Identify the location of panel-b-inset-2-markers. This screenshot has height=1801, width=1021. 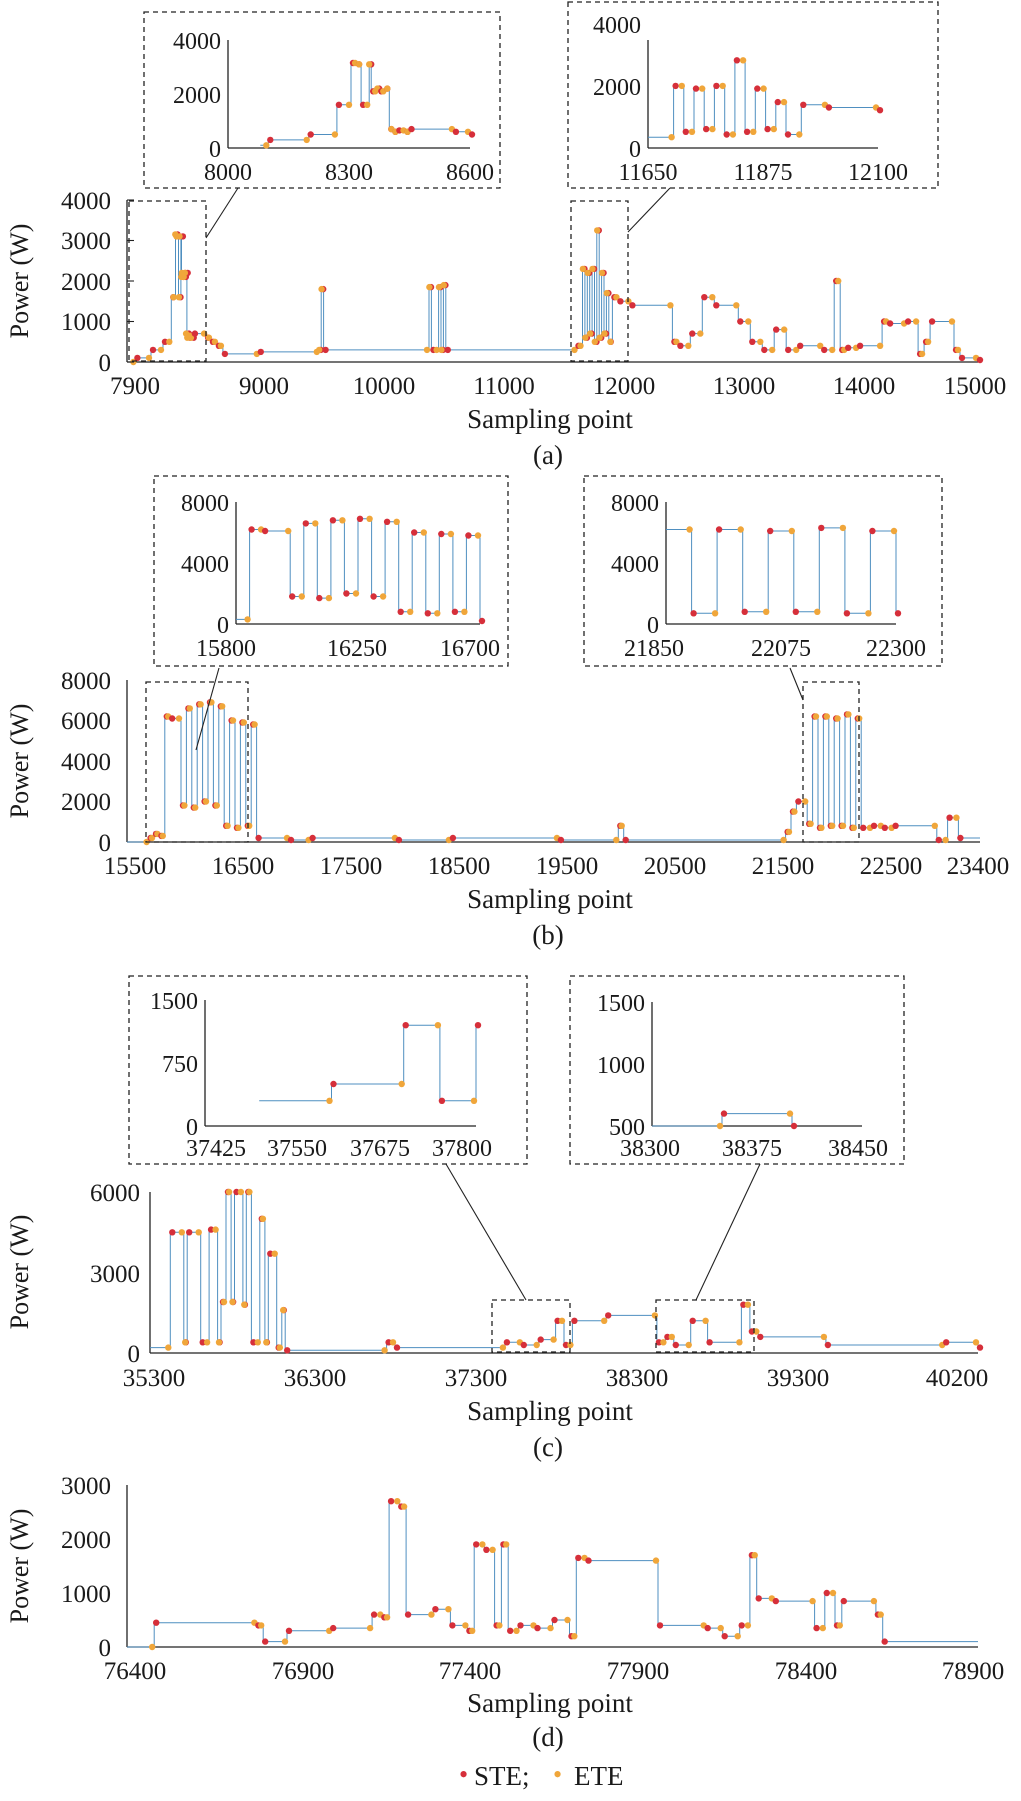
(794, 570).